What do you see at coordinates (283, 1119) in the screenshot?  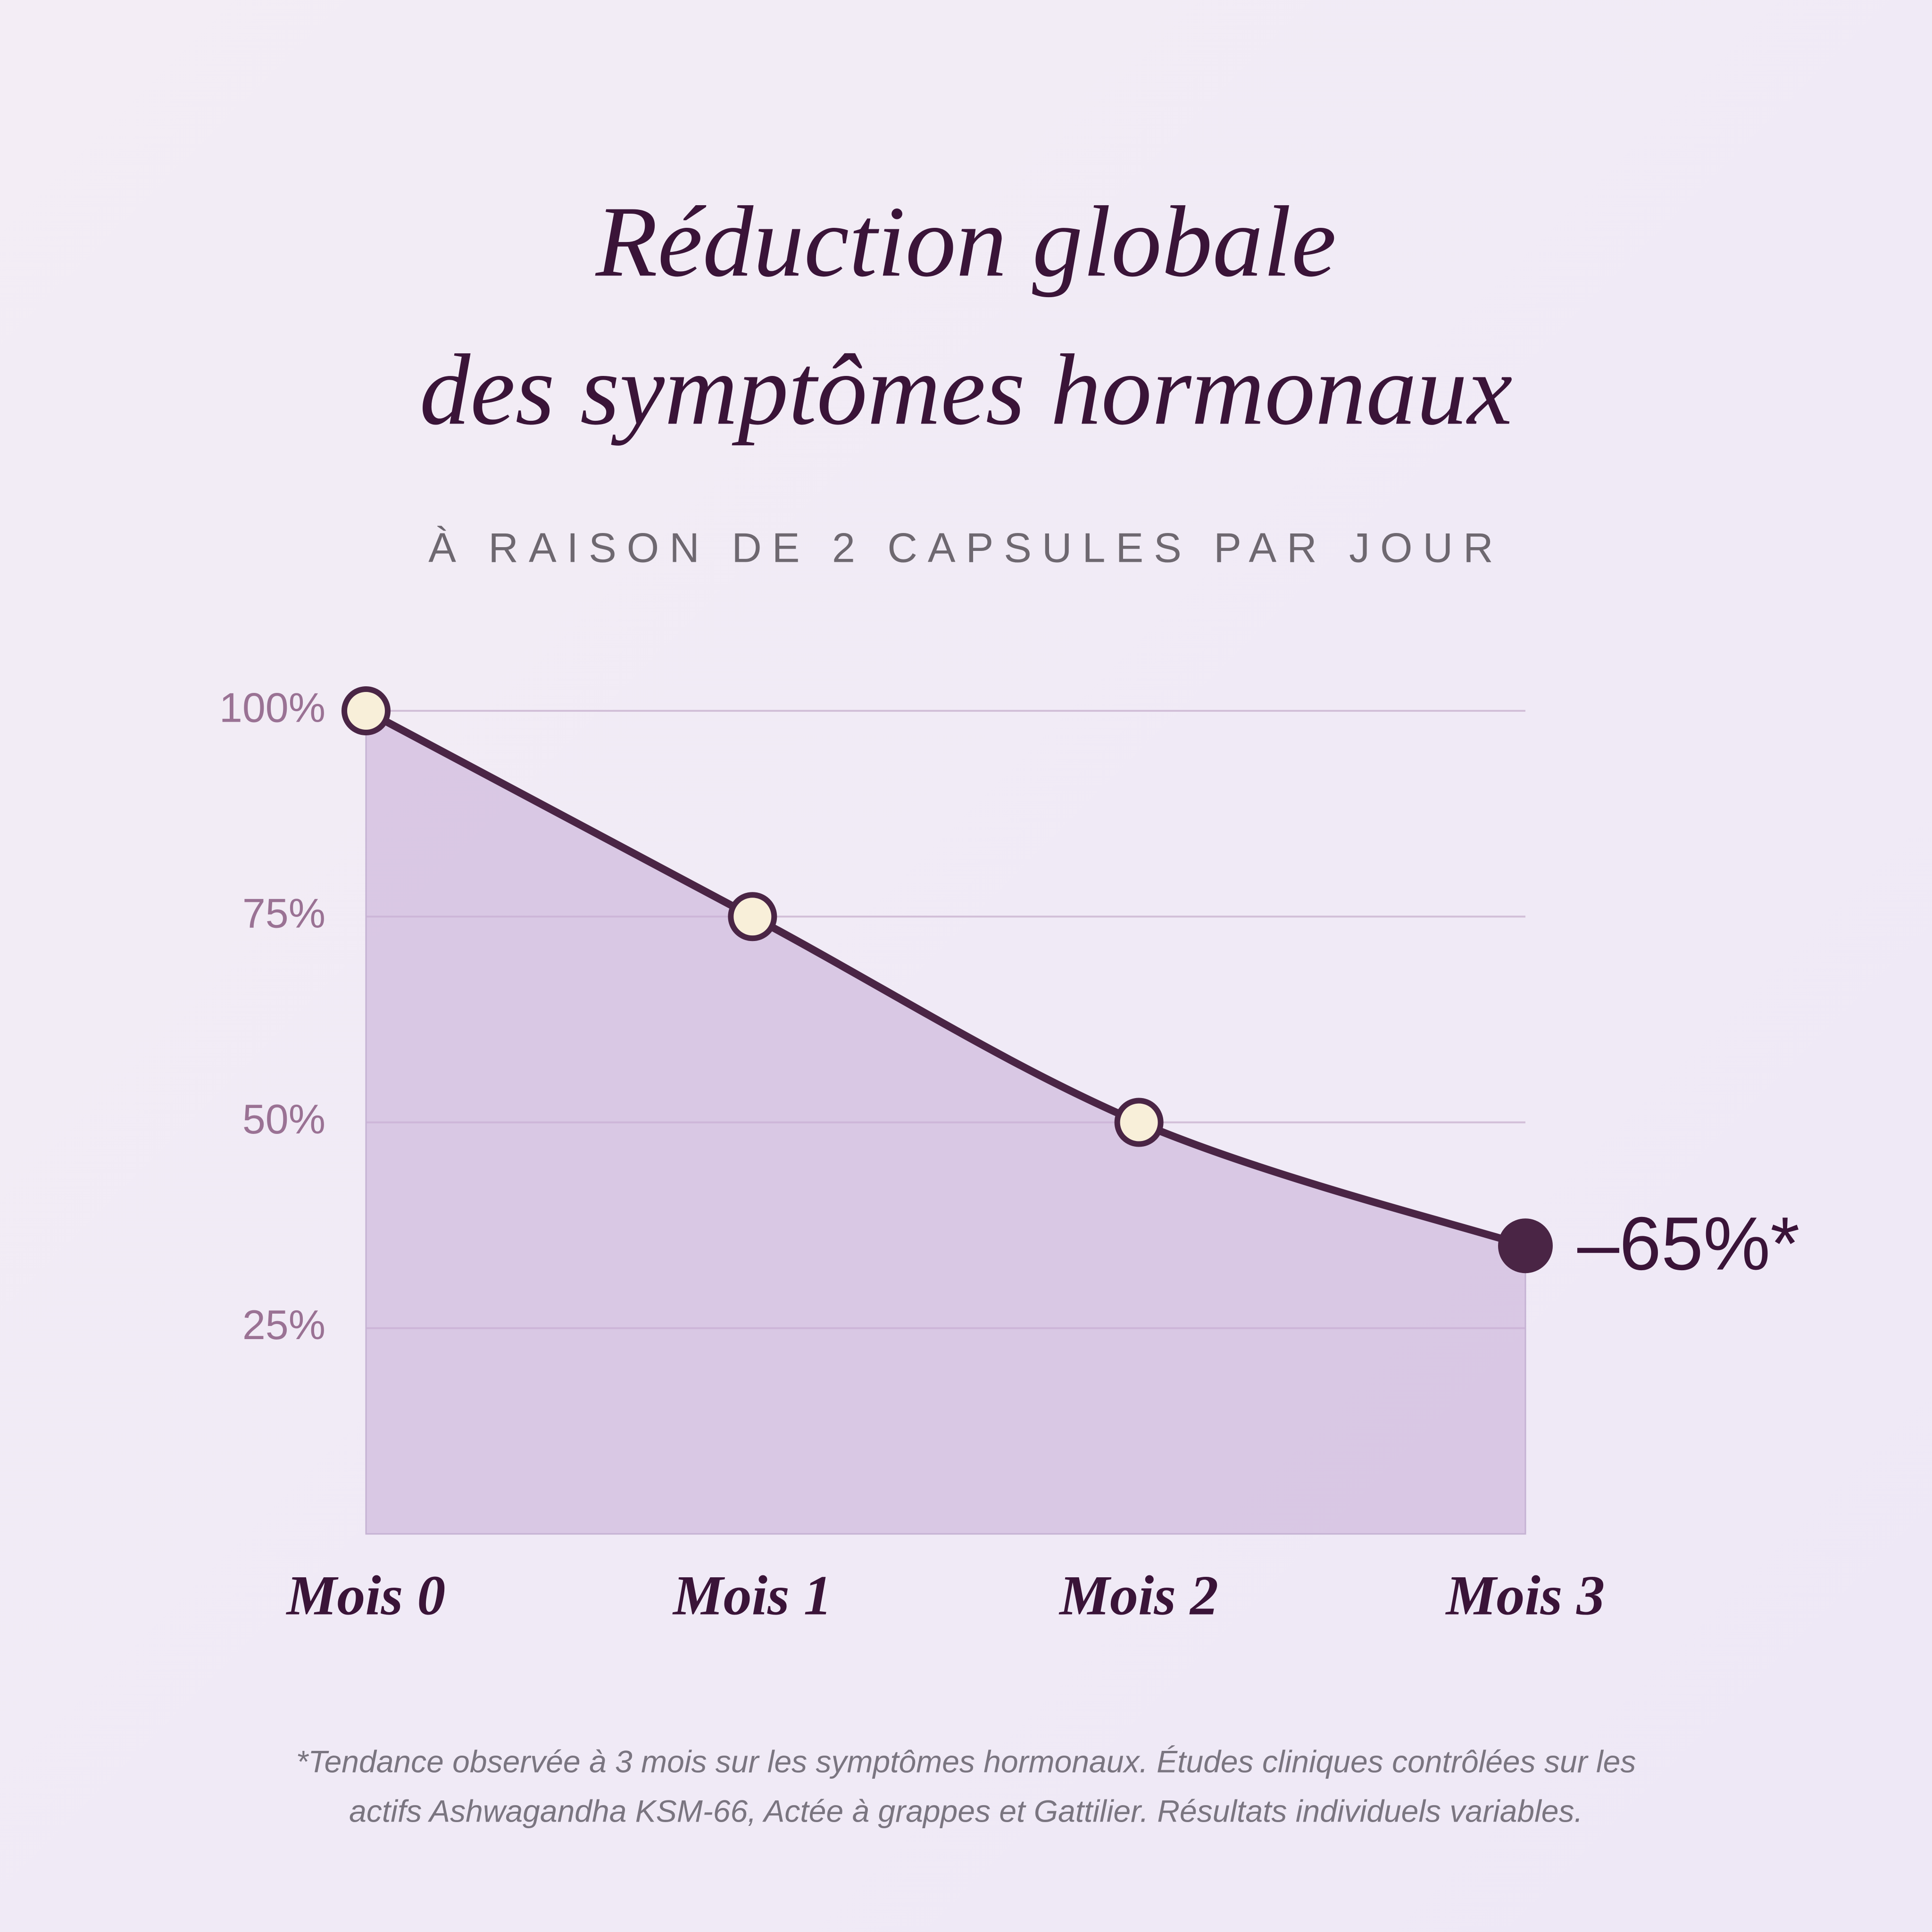 I see `y-tick-label: 50%` at bounding box center [283, 1119].